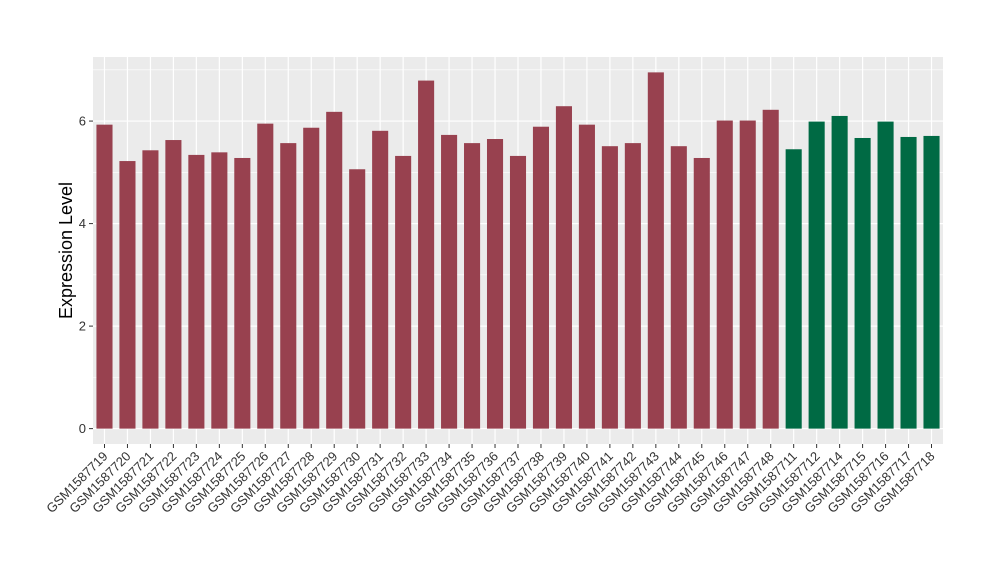 The height and width of the screenshot is (585, 1000). I want to click on bar-GSM1587743, so click(655, 250).